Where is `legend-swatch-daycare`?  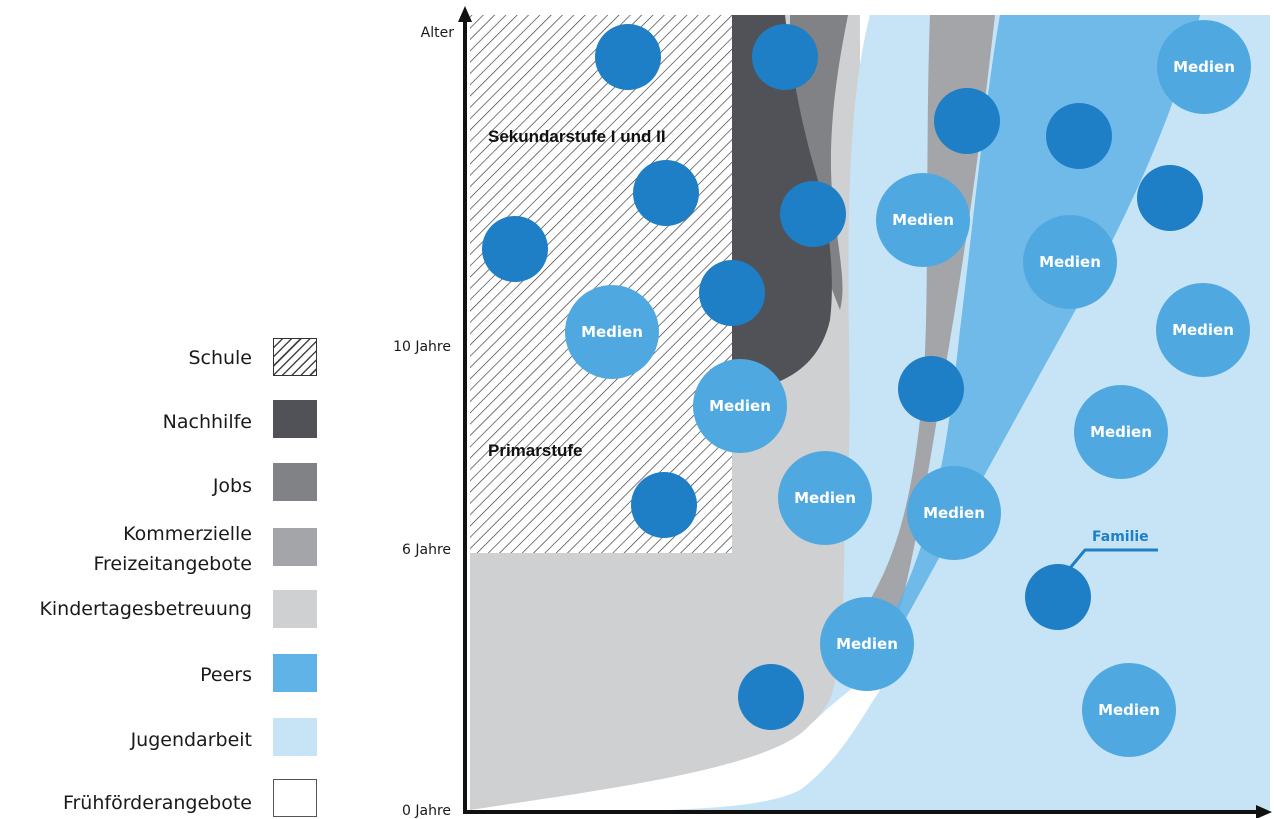
legend-swatch-daycare is located at coordinates (295, 609).